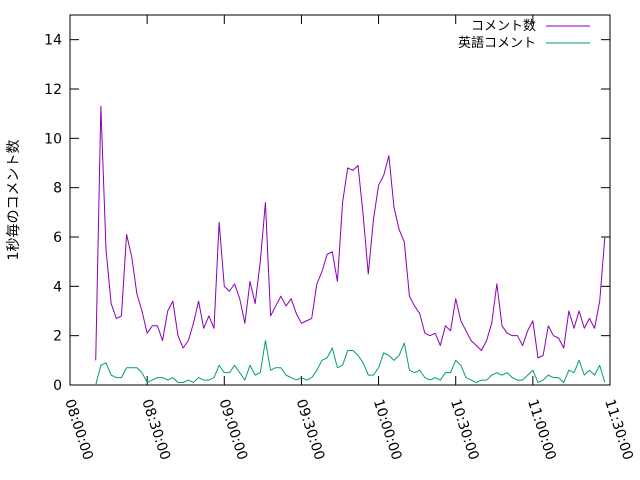  What do you see at coordinates (57, 386) in the screenshot?
I see `y-tick-label: 0` at bounding box center [57, 386].